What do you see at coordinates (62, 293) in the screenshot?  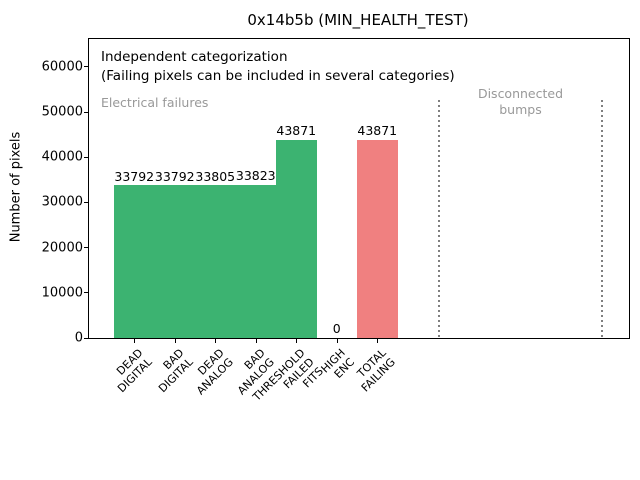 I see `y-tick-label: 10000` at bounding box center [62, 293].